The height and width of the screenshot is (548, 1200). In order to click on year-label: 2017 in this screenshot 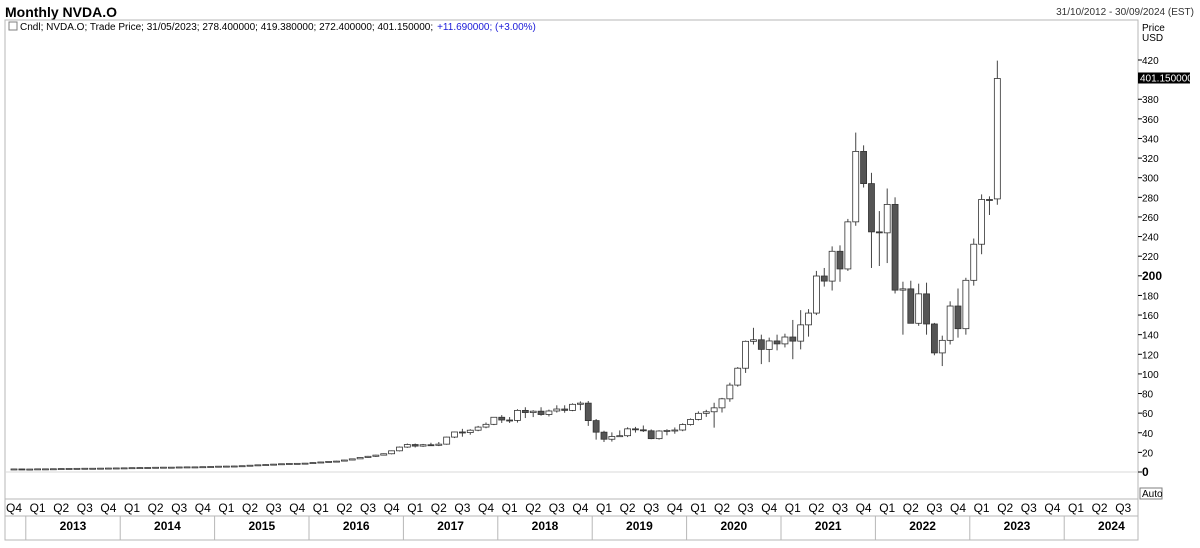, I will do `click(450, 526)`.